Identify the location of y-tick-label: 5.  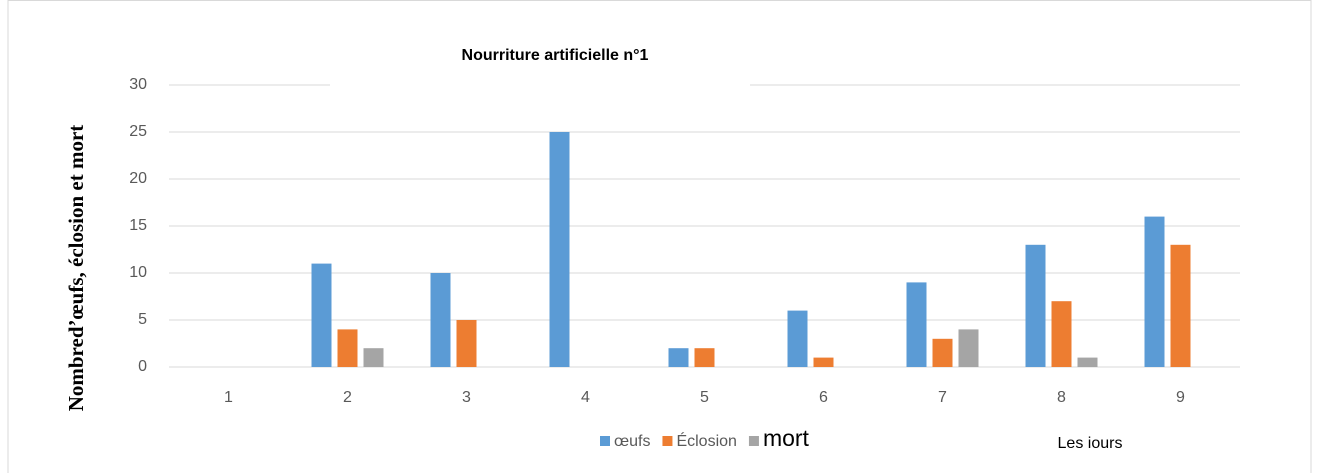
(142, 319).